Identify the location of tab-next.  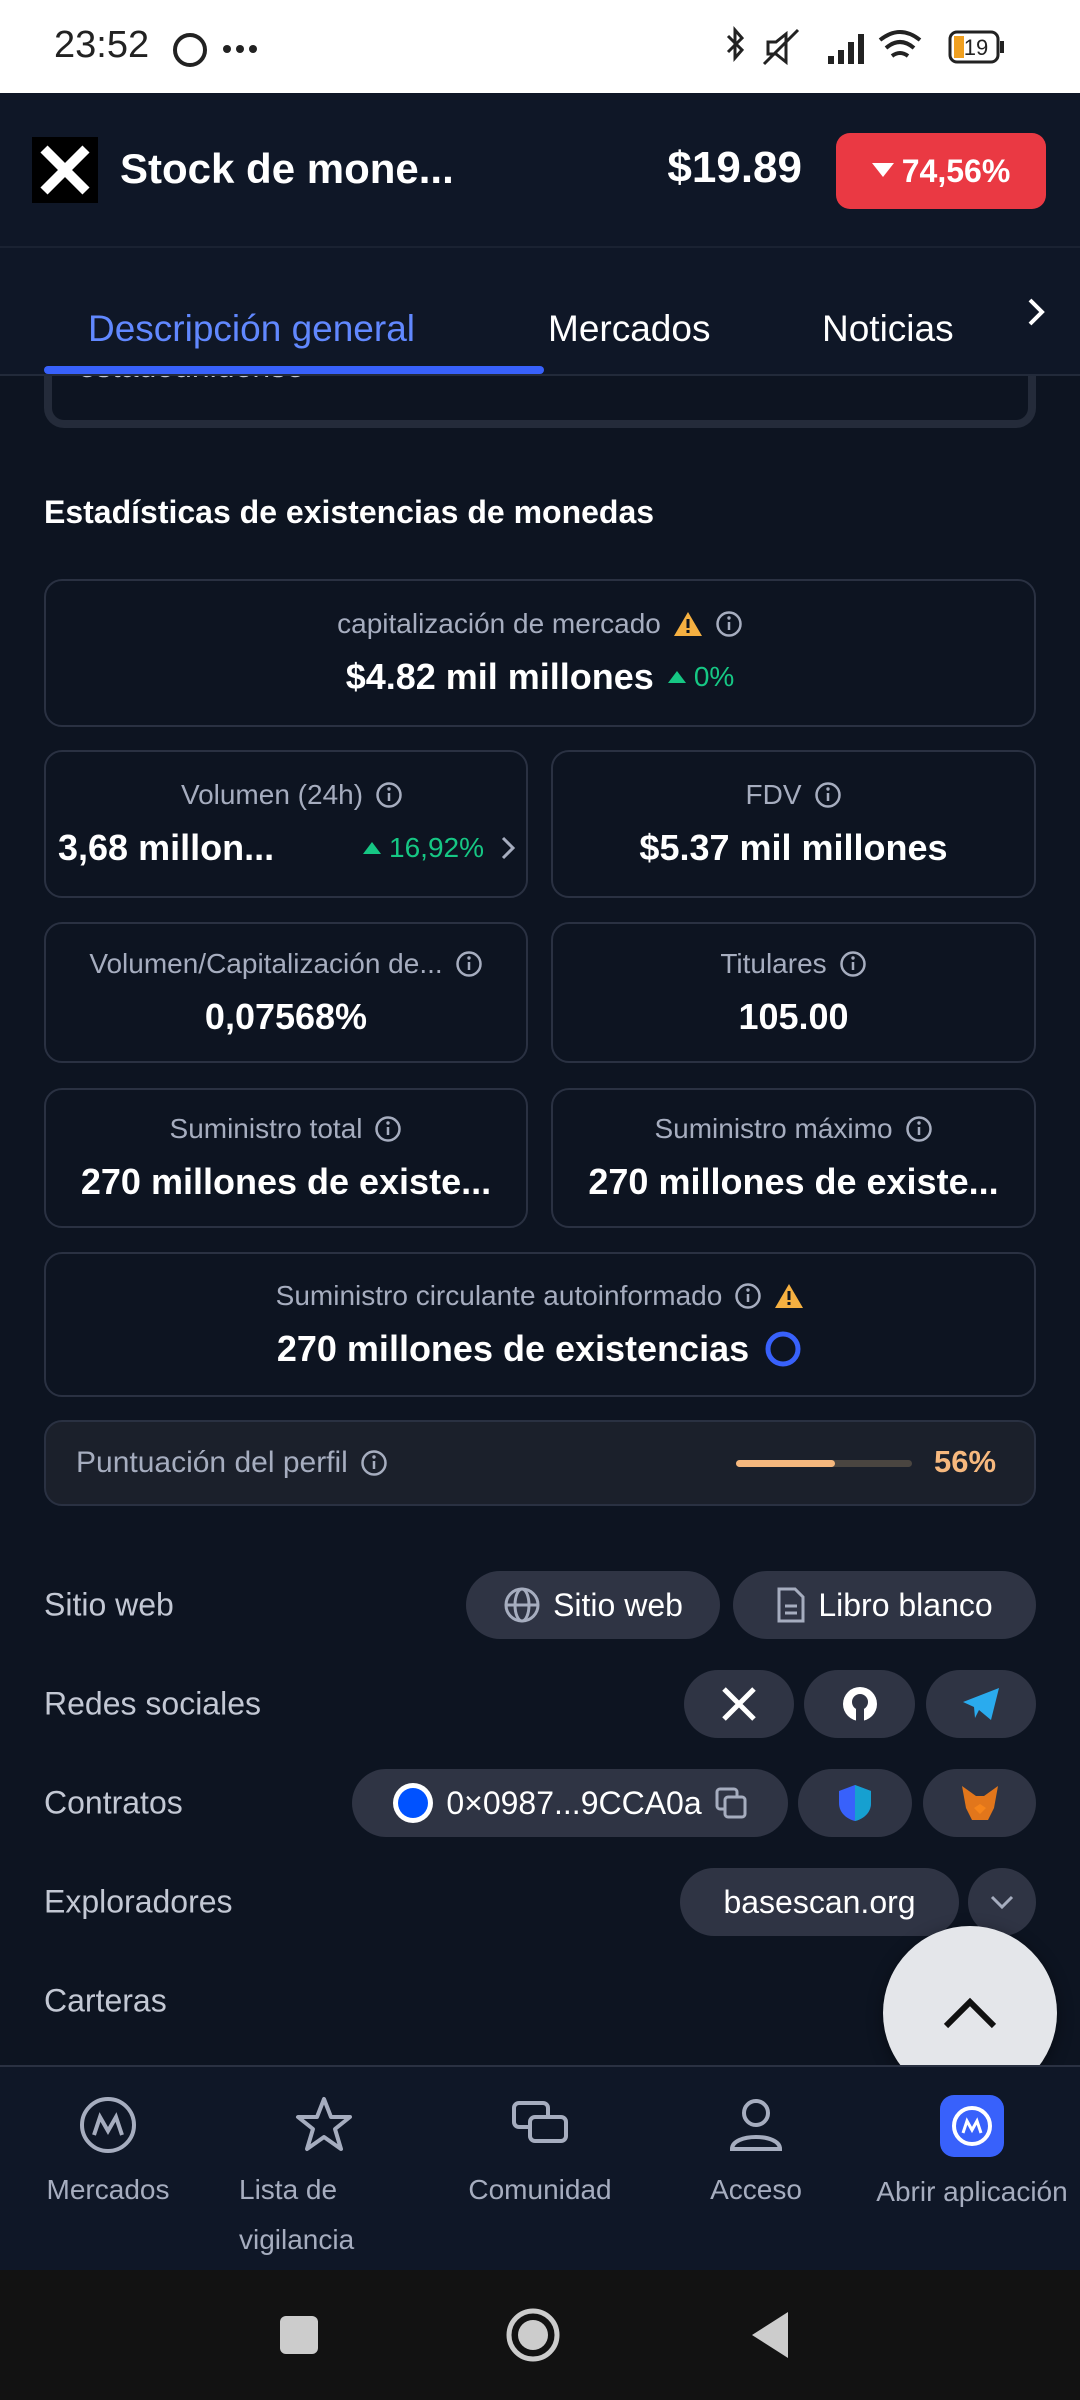
(1037, 312).